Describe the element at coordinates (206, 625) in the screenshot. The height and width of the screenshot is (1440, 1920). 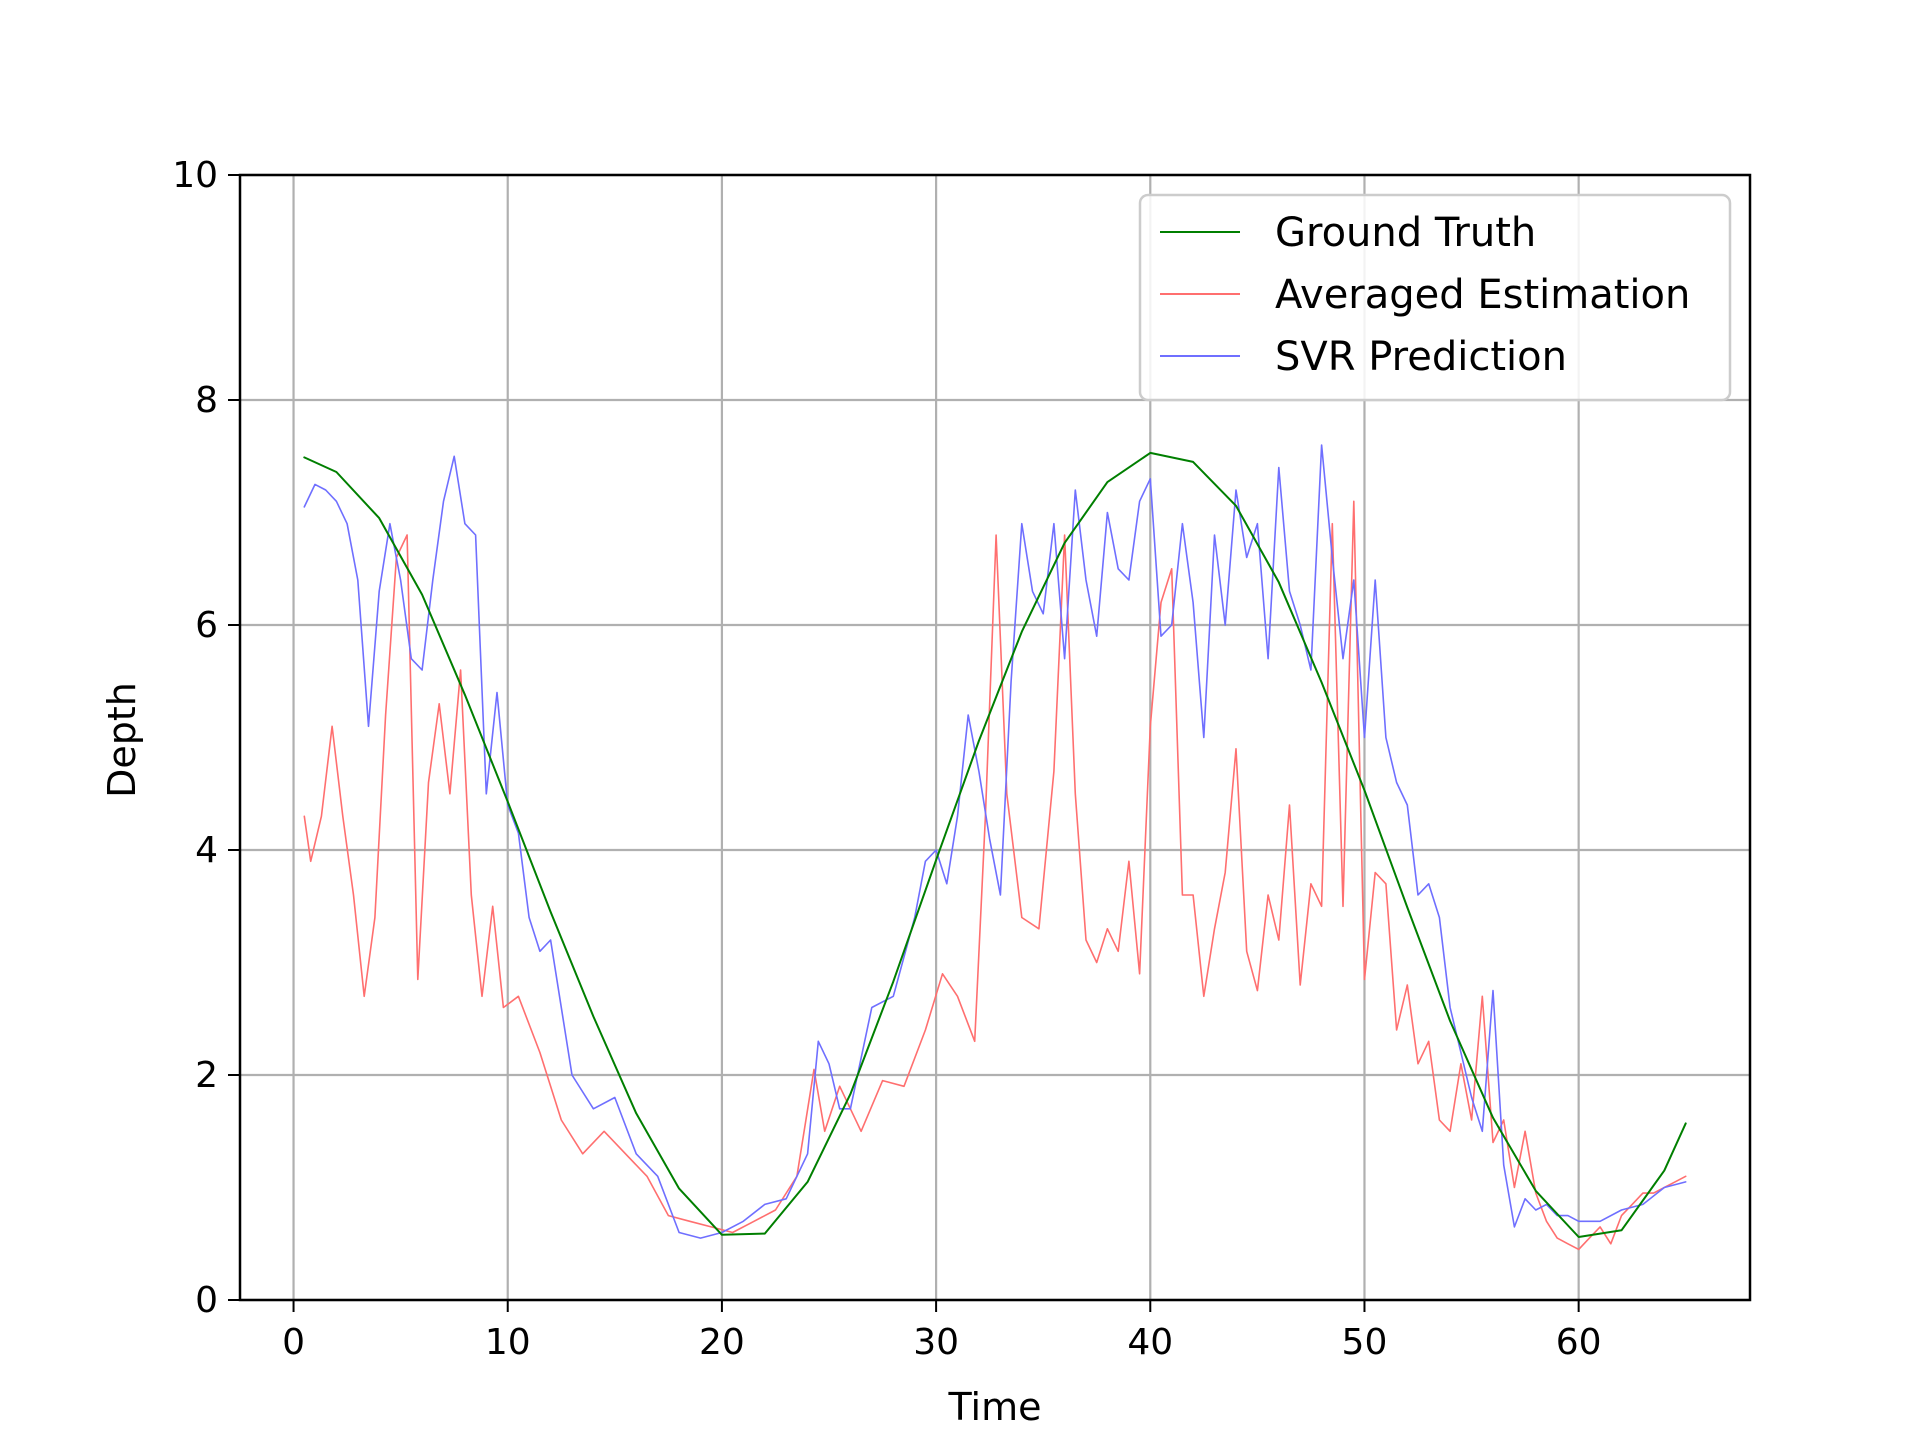
I see `y-tick-label: 6` at that location.